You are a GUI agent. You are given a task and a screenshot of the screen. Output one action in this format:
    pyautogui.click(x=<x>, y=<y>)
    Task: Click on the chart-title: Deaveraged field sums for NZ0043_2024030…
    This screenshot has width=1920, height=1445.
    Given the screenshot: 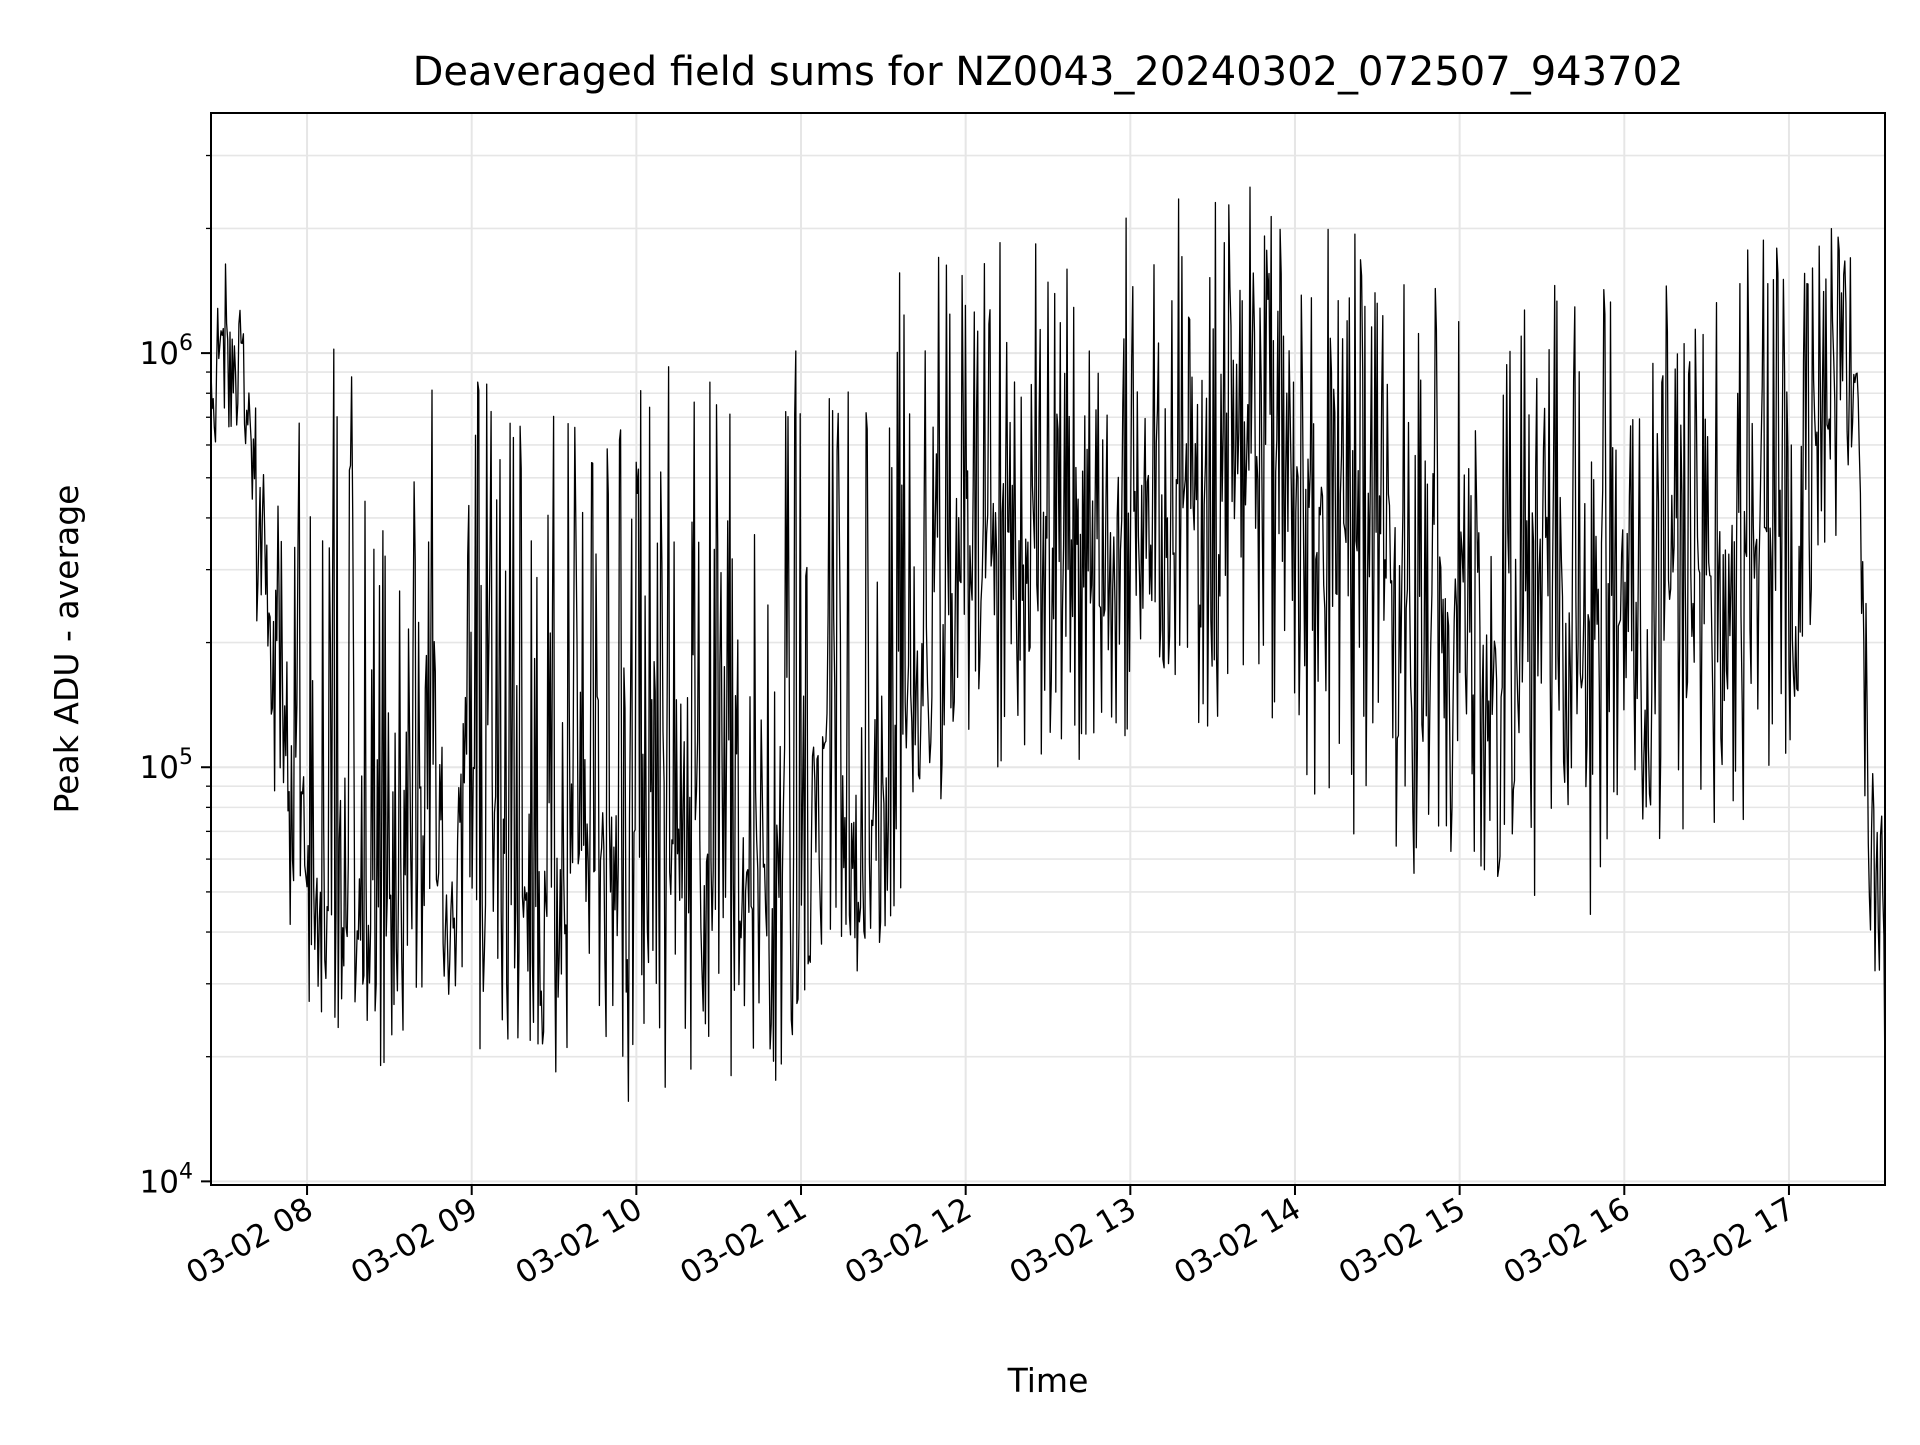 What is the action you would take?
    pyautogui.click(x=1048, y=72)
    